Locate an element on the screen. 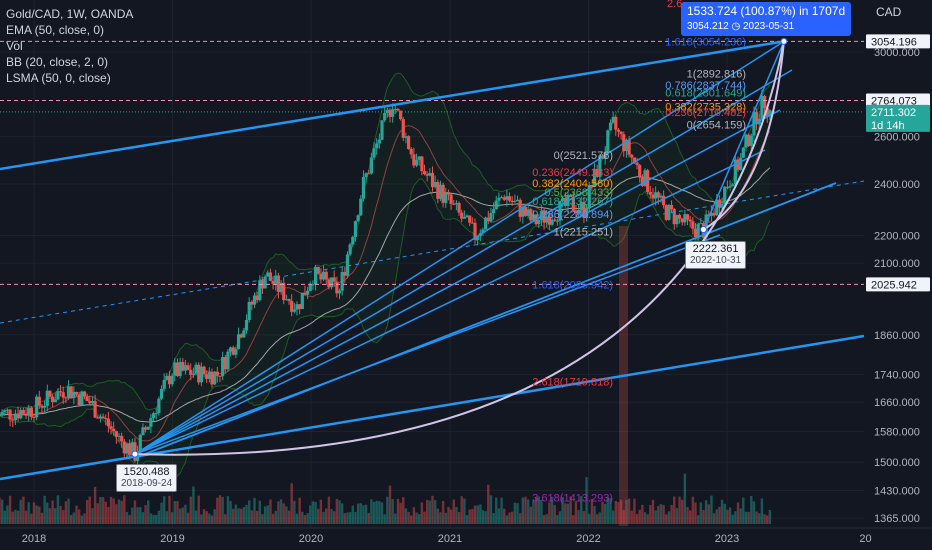 This screenshot has height=550, width=932. legend-lsma: LSMA (50, 0, close) is located at coordinates (58, 78).